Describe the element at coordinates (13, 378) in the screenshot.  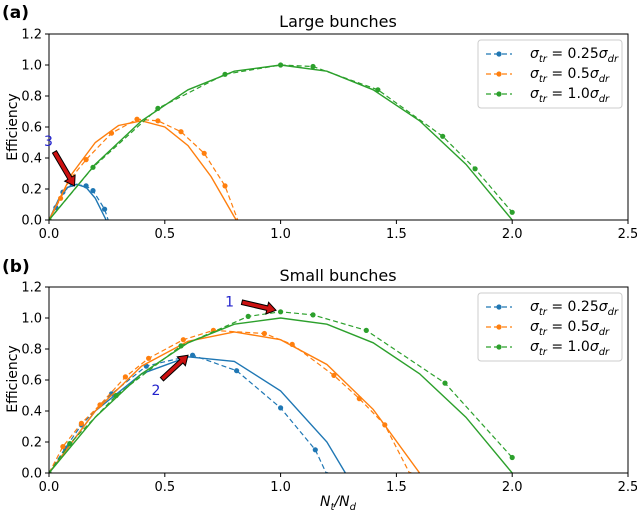
I see `panel-b-ylabel: Efficiency` at that location.